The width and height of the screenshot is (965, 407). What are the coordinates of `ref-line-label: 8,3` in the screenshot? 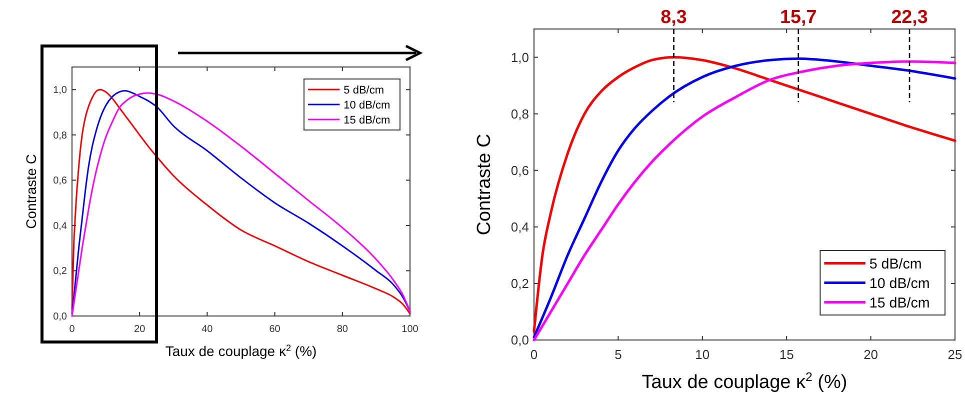 It's located at (673, 16).